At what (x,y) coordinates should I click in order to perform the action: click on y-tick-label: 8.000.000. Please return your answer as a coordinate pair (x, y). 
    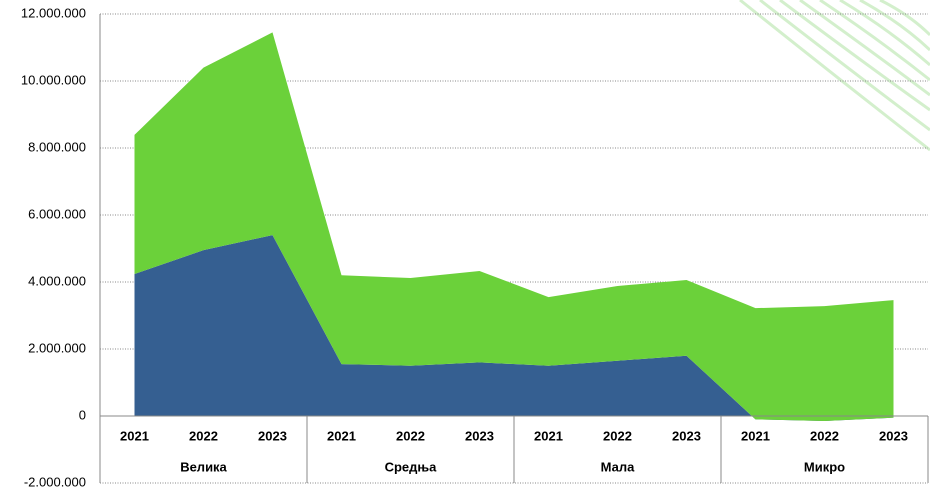
    Looking at the image, I should click on (57, 146).